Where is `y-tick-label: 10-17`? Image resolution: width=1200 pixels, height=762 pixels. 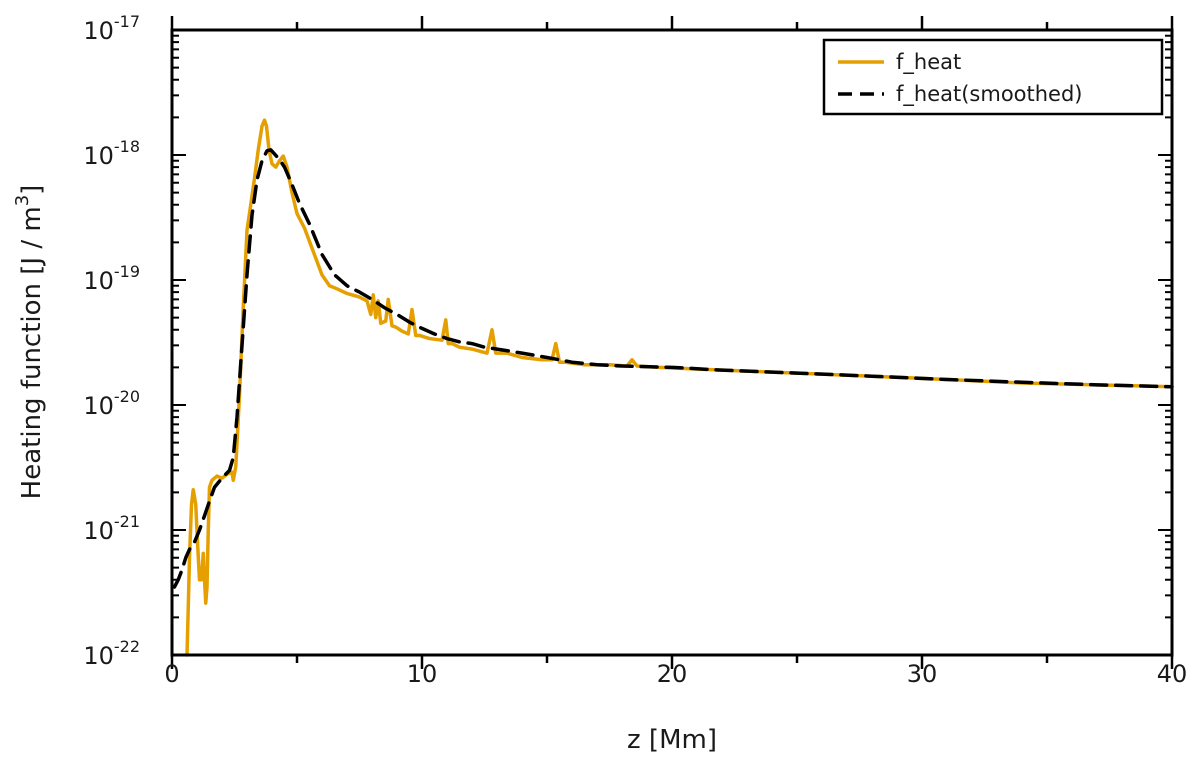
y-tick-label: 10-17 is located at coordinates (111, 28).